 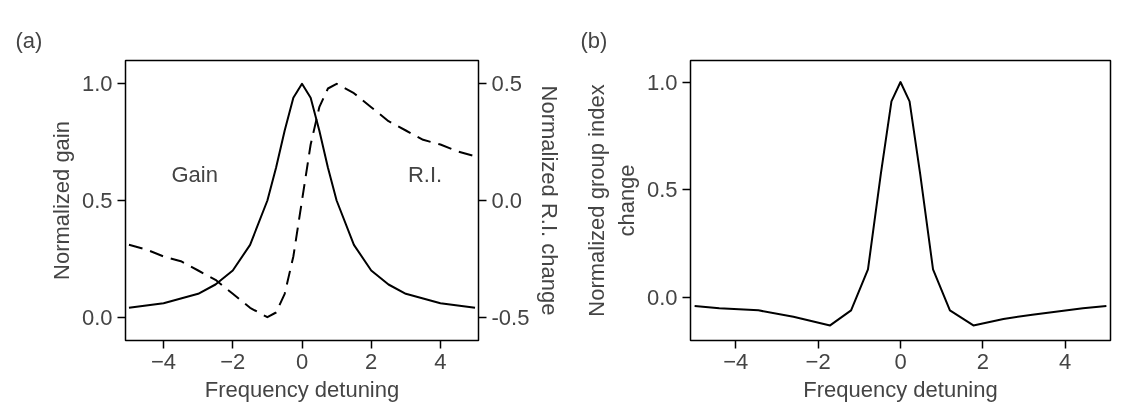 I want to click on chart-title: (a), so click(x=29, y=40).